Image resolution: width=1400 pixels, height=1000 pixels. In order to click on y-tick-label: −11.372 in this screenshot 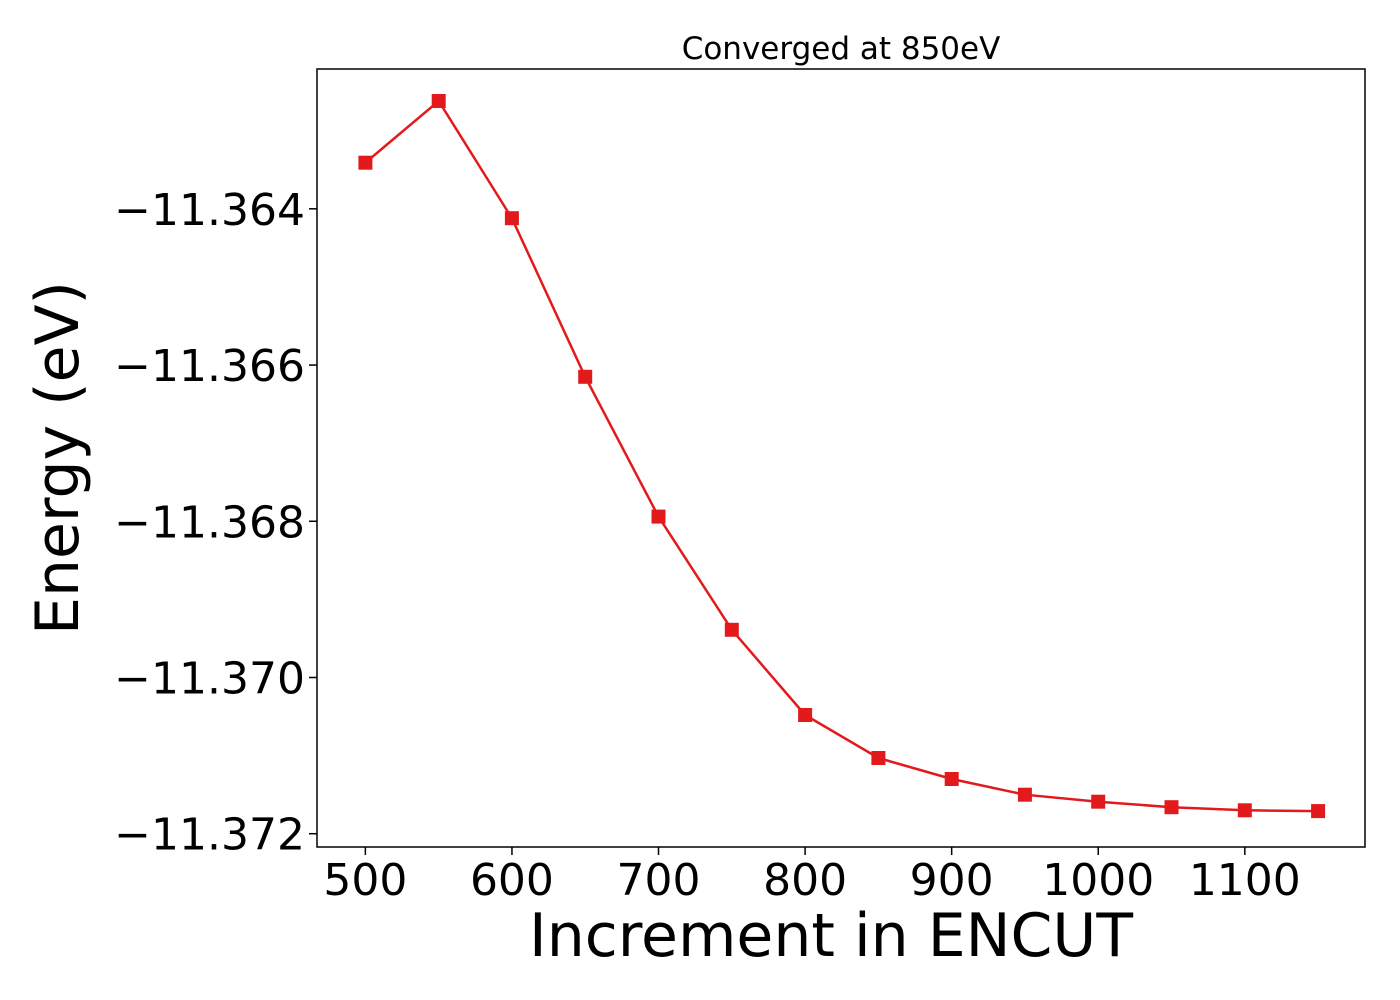, I will do `click(209, 835)`.